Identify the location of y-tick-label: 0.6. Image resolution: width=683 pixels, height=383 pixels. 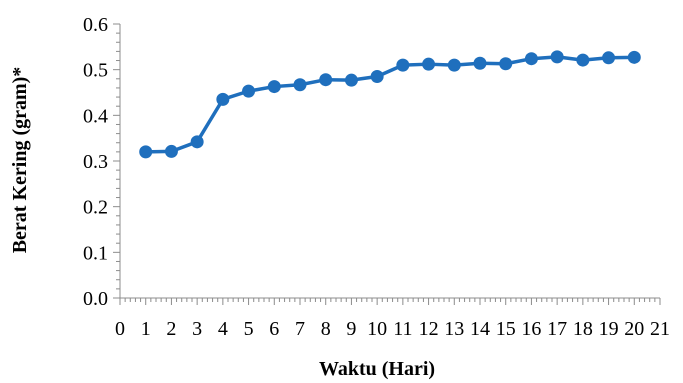
(95, 25).